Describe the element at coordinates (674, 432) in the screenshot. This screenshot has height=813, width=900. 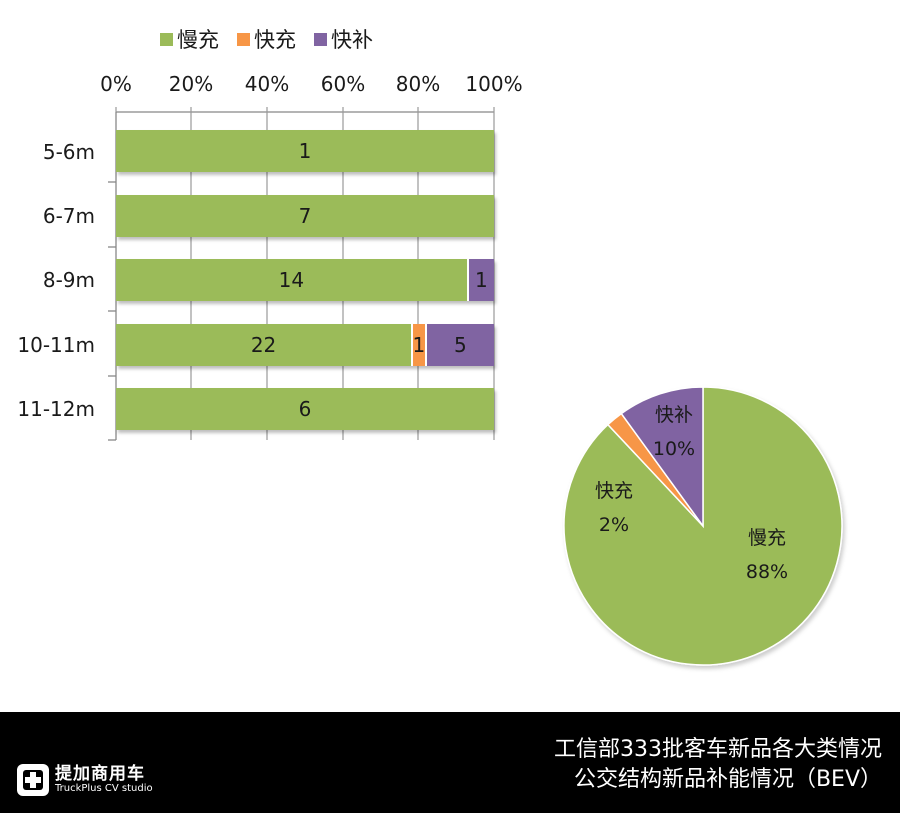
I see `pie-label-battery-swap: 快补 10%` at that location.